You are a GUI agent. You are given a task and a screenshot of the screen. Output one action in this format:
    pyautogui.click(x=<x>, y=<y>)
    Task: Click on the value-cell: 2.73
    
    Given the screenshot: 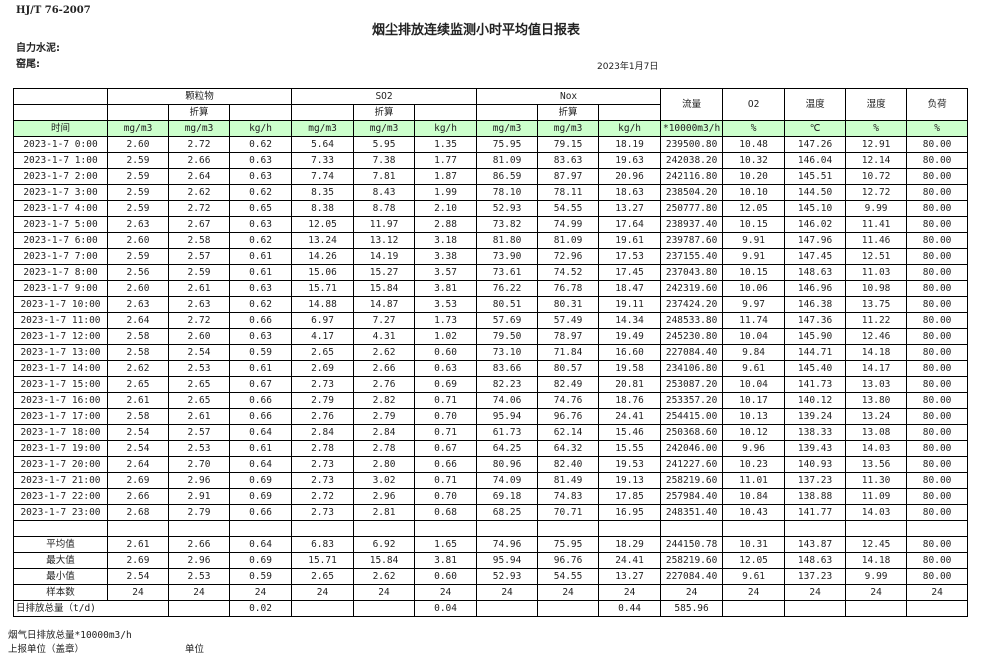 What is the action you would take?
    pyautogui.click(x=323, y=464)
    